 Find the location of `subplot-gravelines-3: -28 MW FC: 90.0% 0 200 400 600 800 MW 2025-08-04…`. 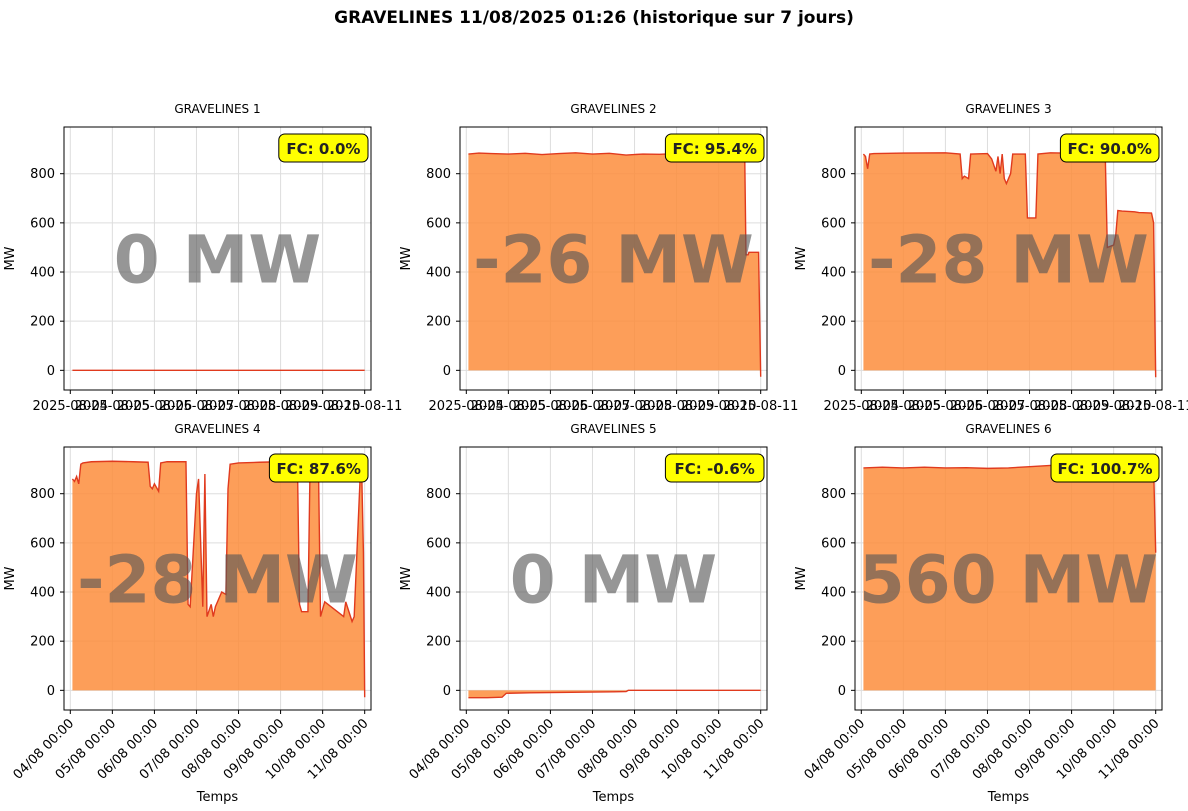

subplot-gravelines-3: -28 MW FC: 90.0% 0 200 400 600 800 MW 2025-08-04… is located at coordinates (991, 258).